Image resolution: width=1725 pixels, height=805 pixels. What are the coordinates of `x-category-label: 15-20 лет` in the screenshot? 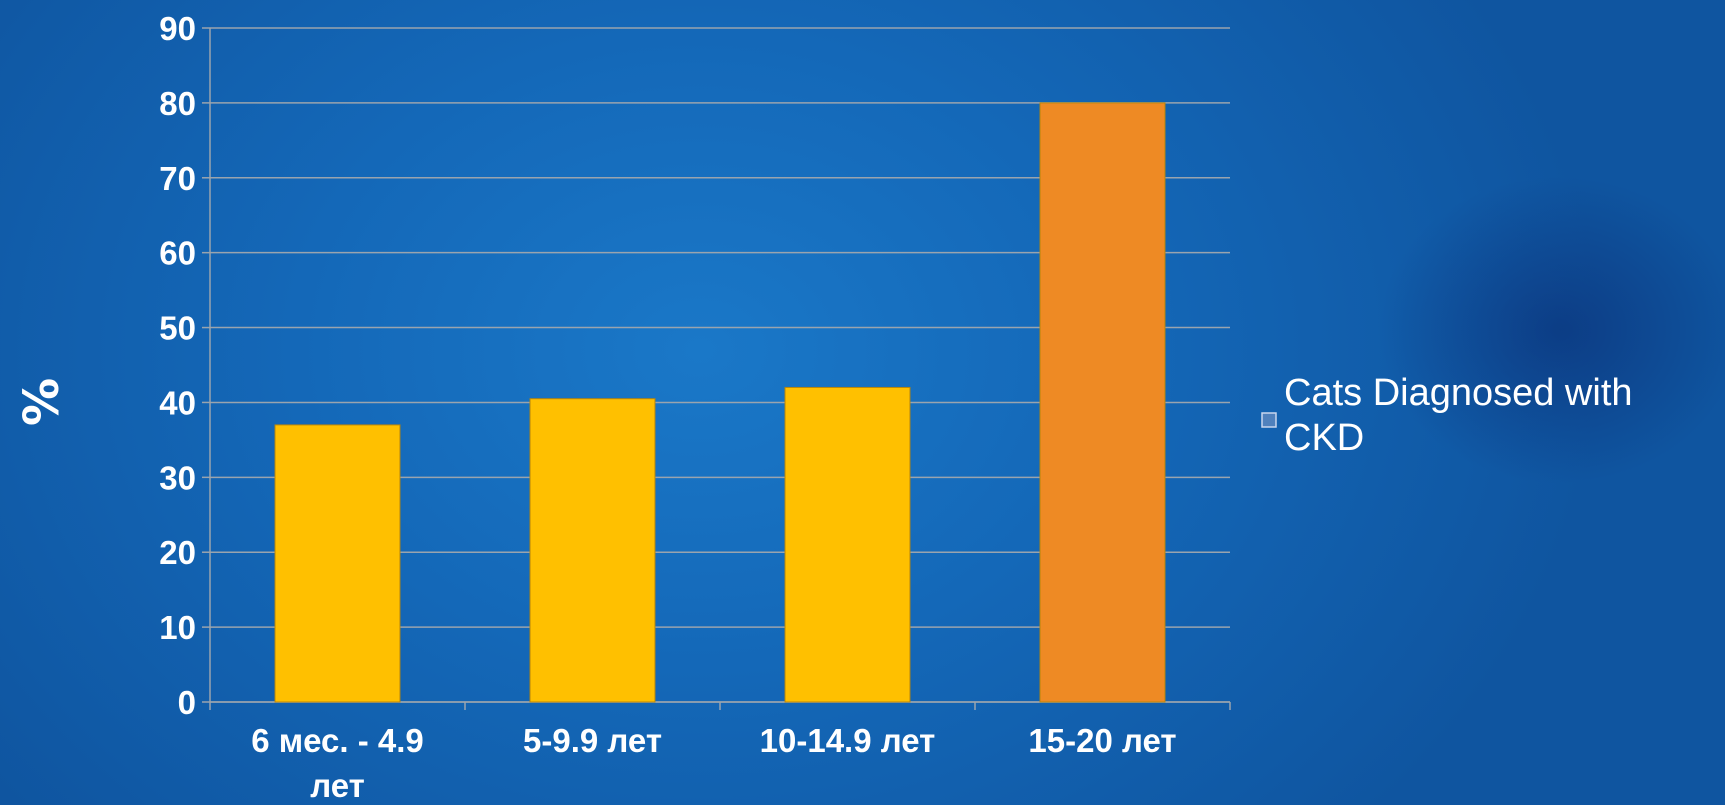 It's located at (1102, 740).